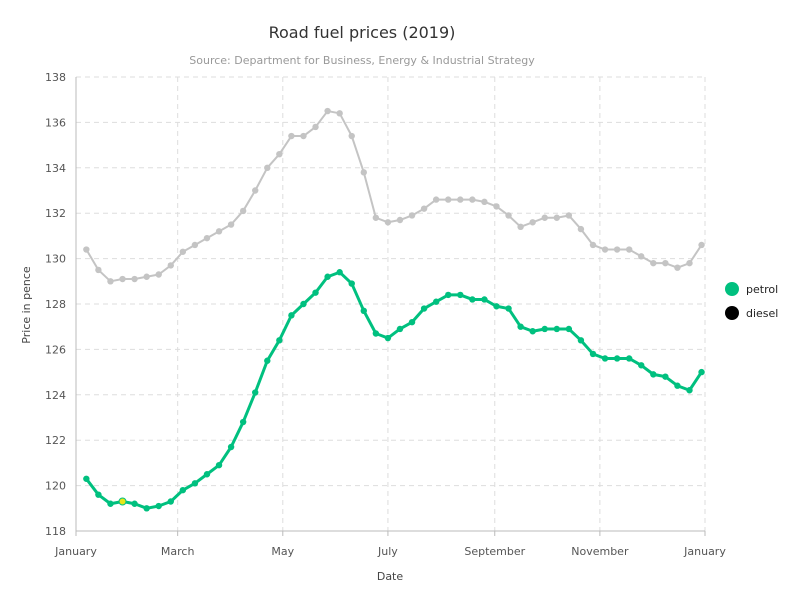 Image resolution: width=800 pixels, height=600 pixels. What do you see at coordinates (762, 289) in the screenshot?
I see `legend-label-petrol: petrol` at bounding box center [762, 289].